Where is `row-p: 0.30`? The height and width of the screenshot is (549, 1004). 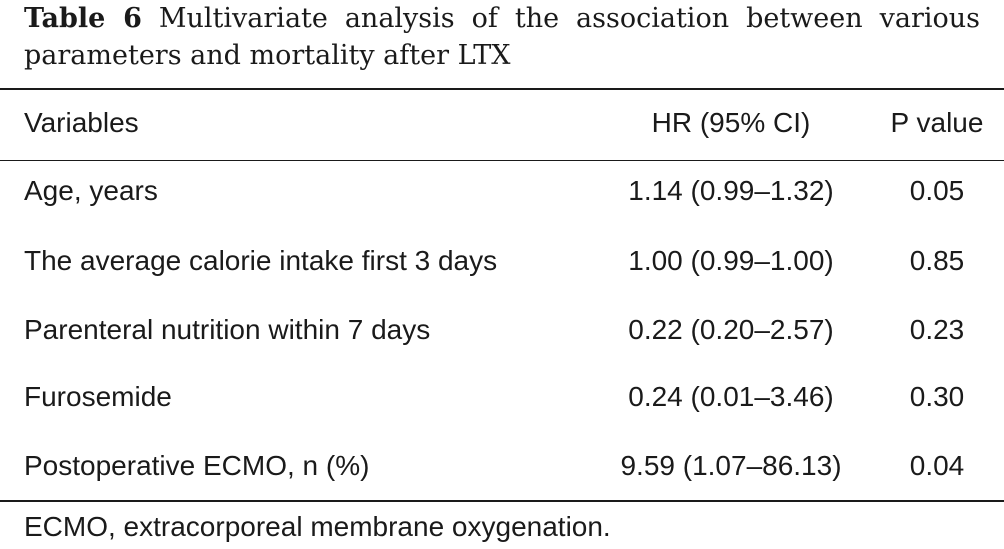
row-p: 0.30 is located at coordinates (937, 396).